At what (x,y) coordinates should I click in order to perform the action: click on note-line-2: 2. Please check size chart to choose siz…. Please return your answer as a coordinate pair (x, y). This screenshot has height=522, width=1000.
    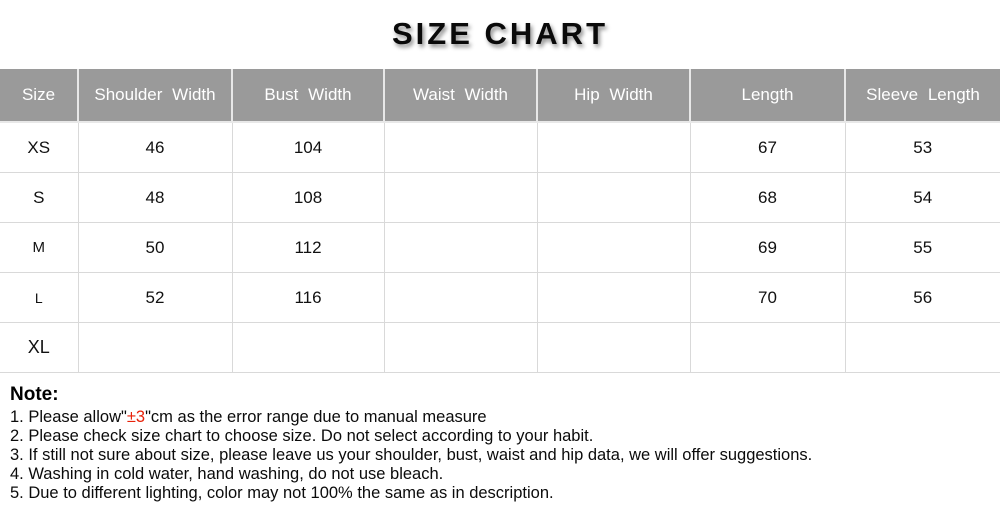
    Looking at the image, I should click on (302, 436).